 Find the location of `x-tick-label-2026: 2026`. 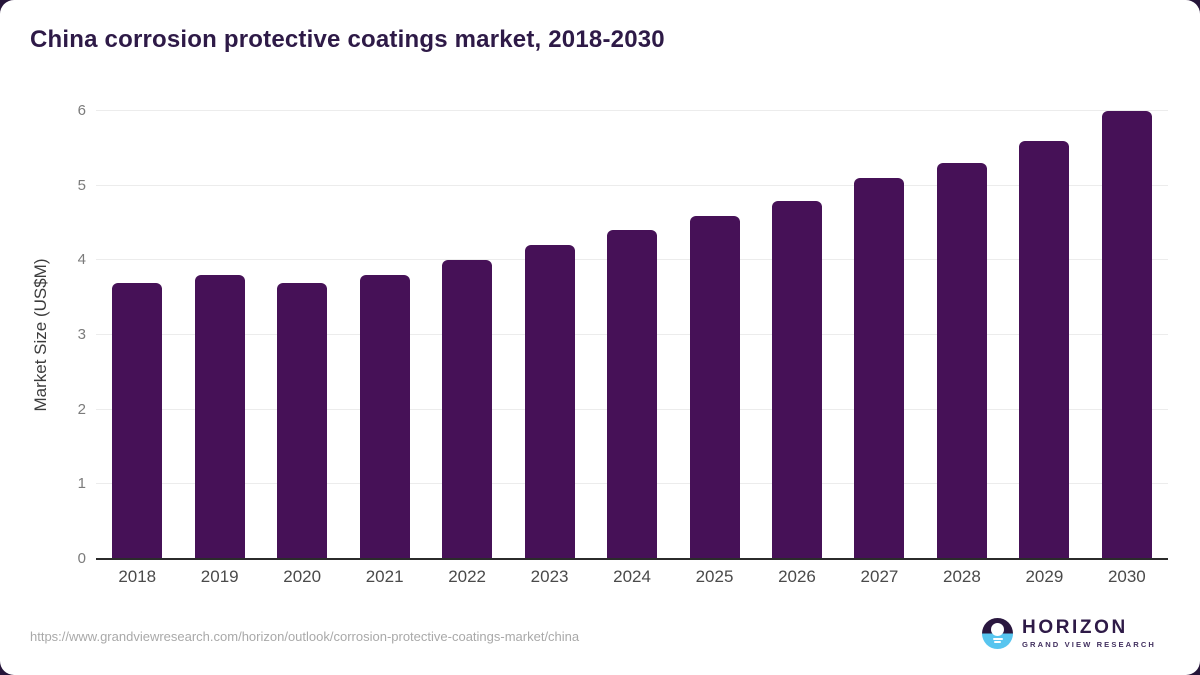

x-tick-label-2026: 2026 is located at coordinates (797, 576).